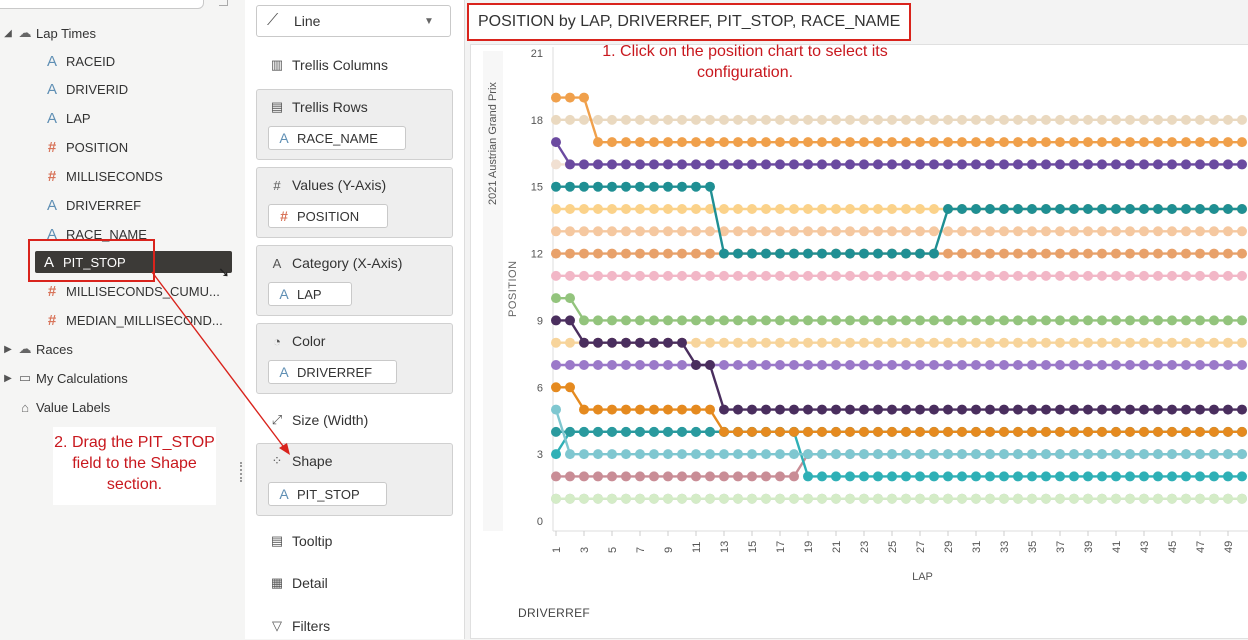  Describe the element at coordinates (8, 33) in the screenshot. I see `expanded-arrow-icon: ◢` at that location.